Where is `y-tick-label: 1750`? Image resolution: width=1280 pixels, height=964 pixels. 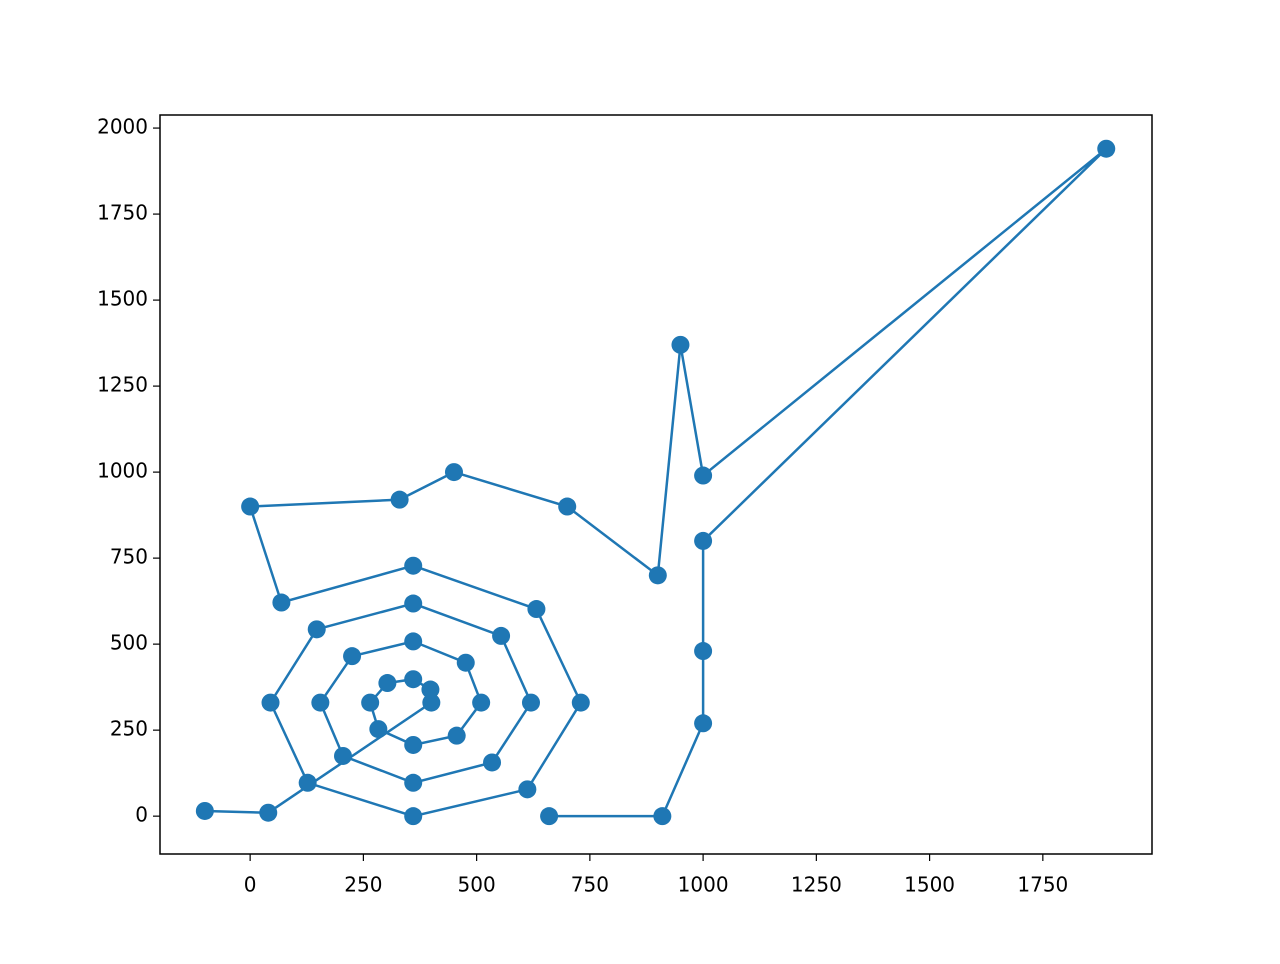 y-tick-label: 1750 is located at coordinates (122, 213).